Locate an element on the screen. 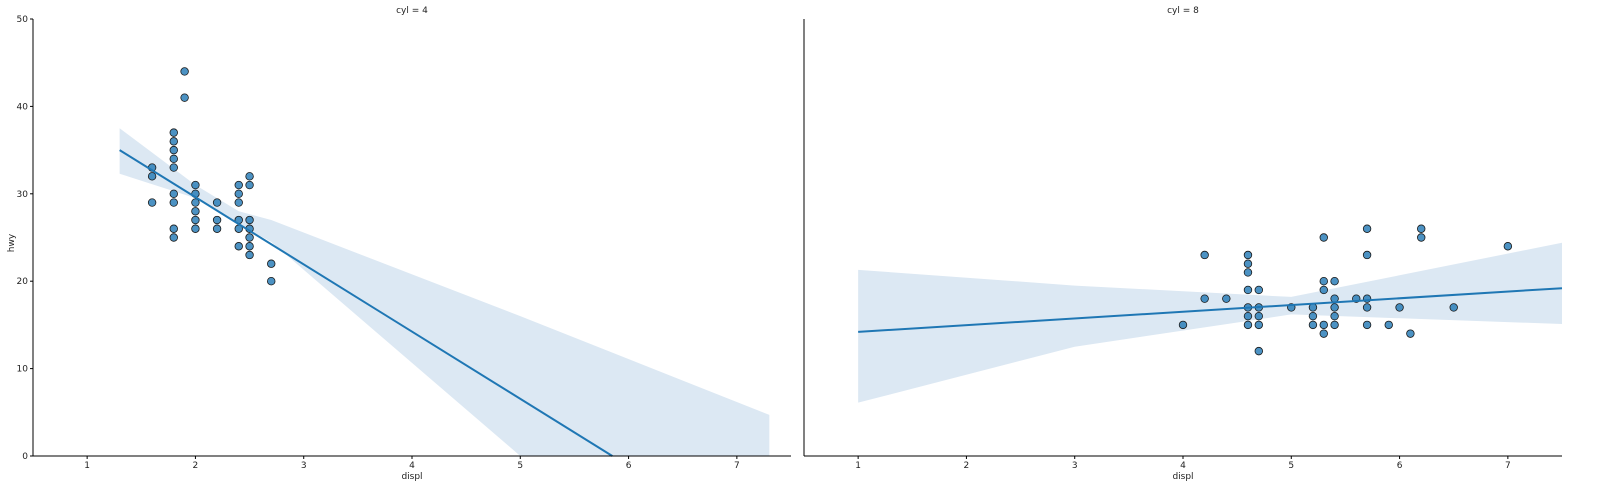 The width and height of the screenshot is (1600, 496). panel-title: cyl = 8 is located at coordinates (1183, 11).